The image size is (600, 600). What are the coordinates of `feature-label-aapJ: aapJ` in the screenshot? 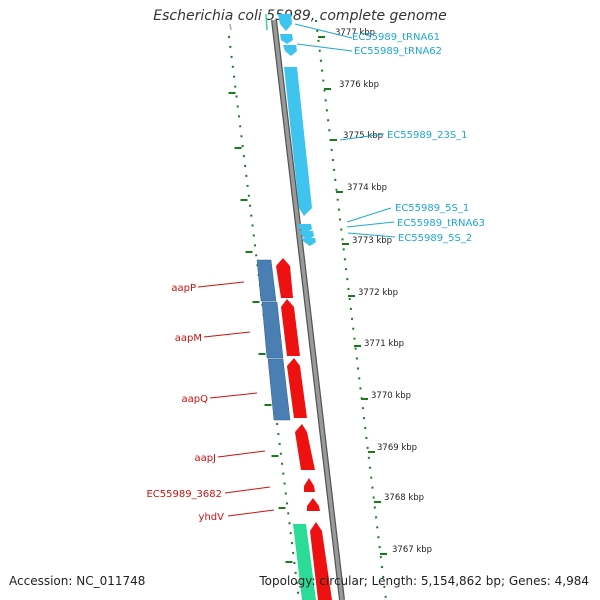 It's located at (205, 458).